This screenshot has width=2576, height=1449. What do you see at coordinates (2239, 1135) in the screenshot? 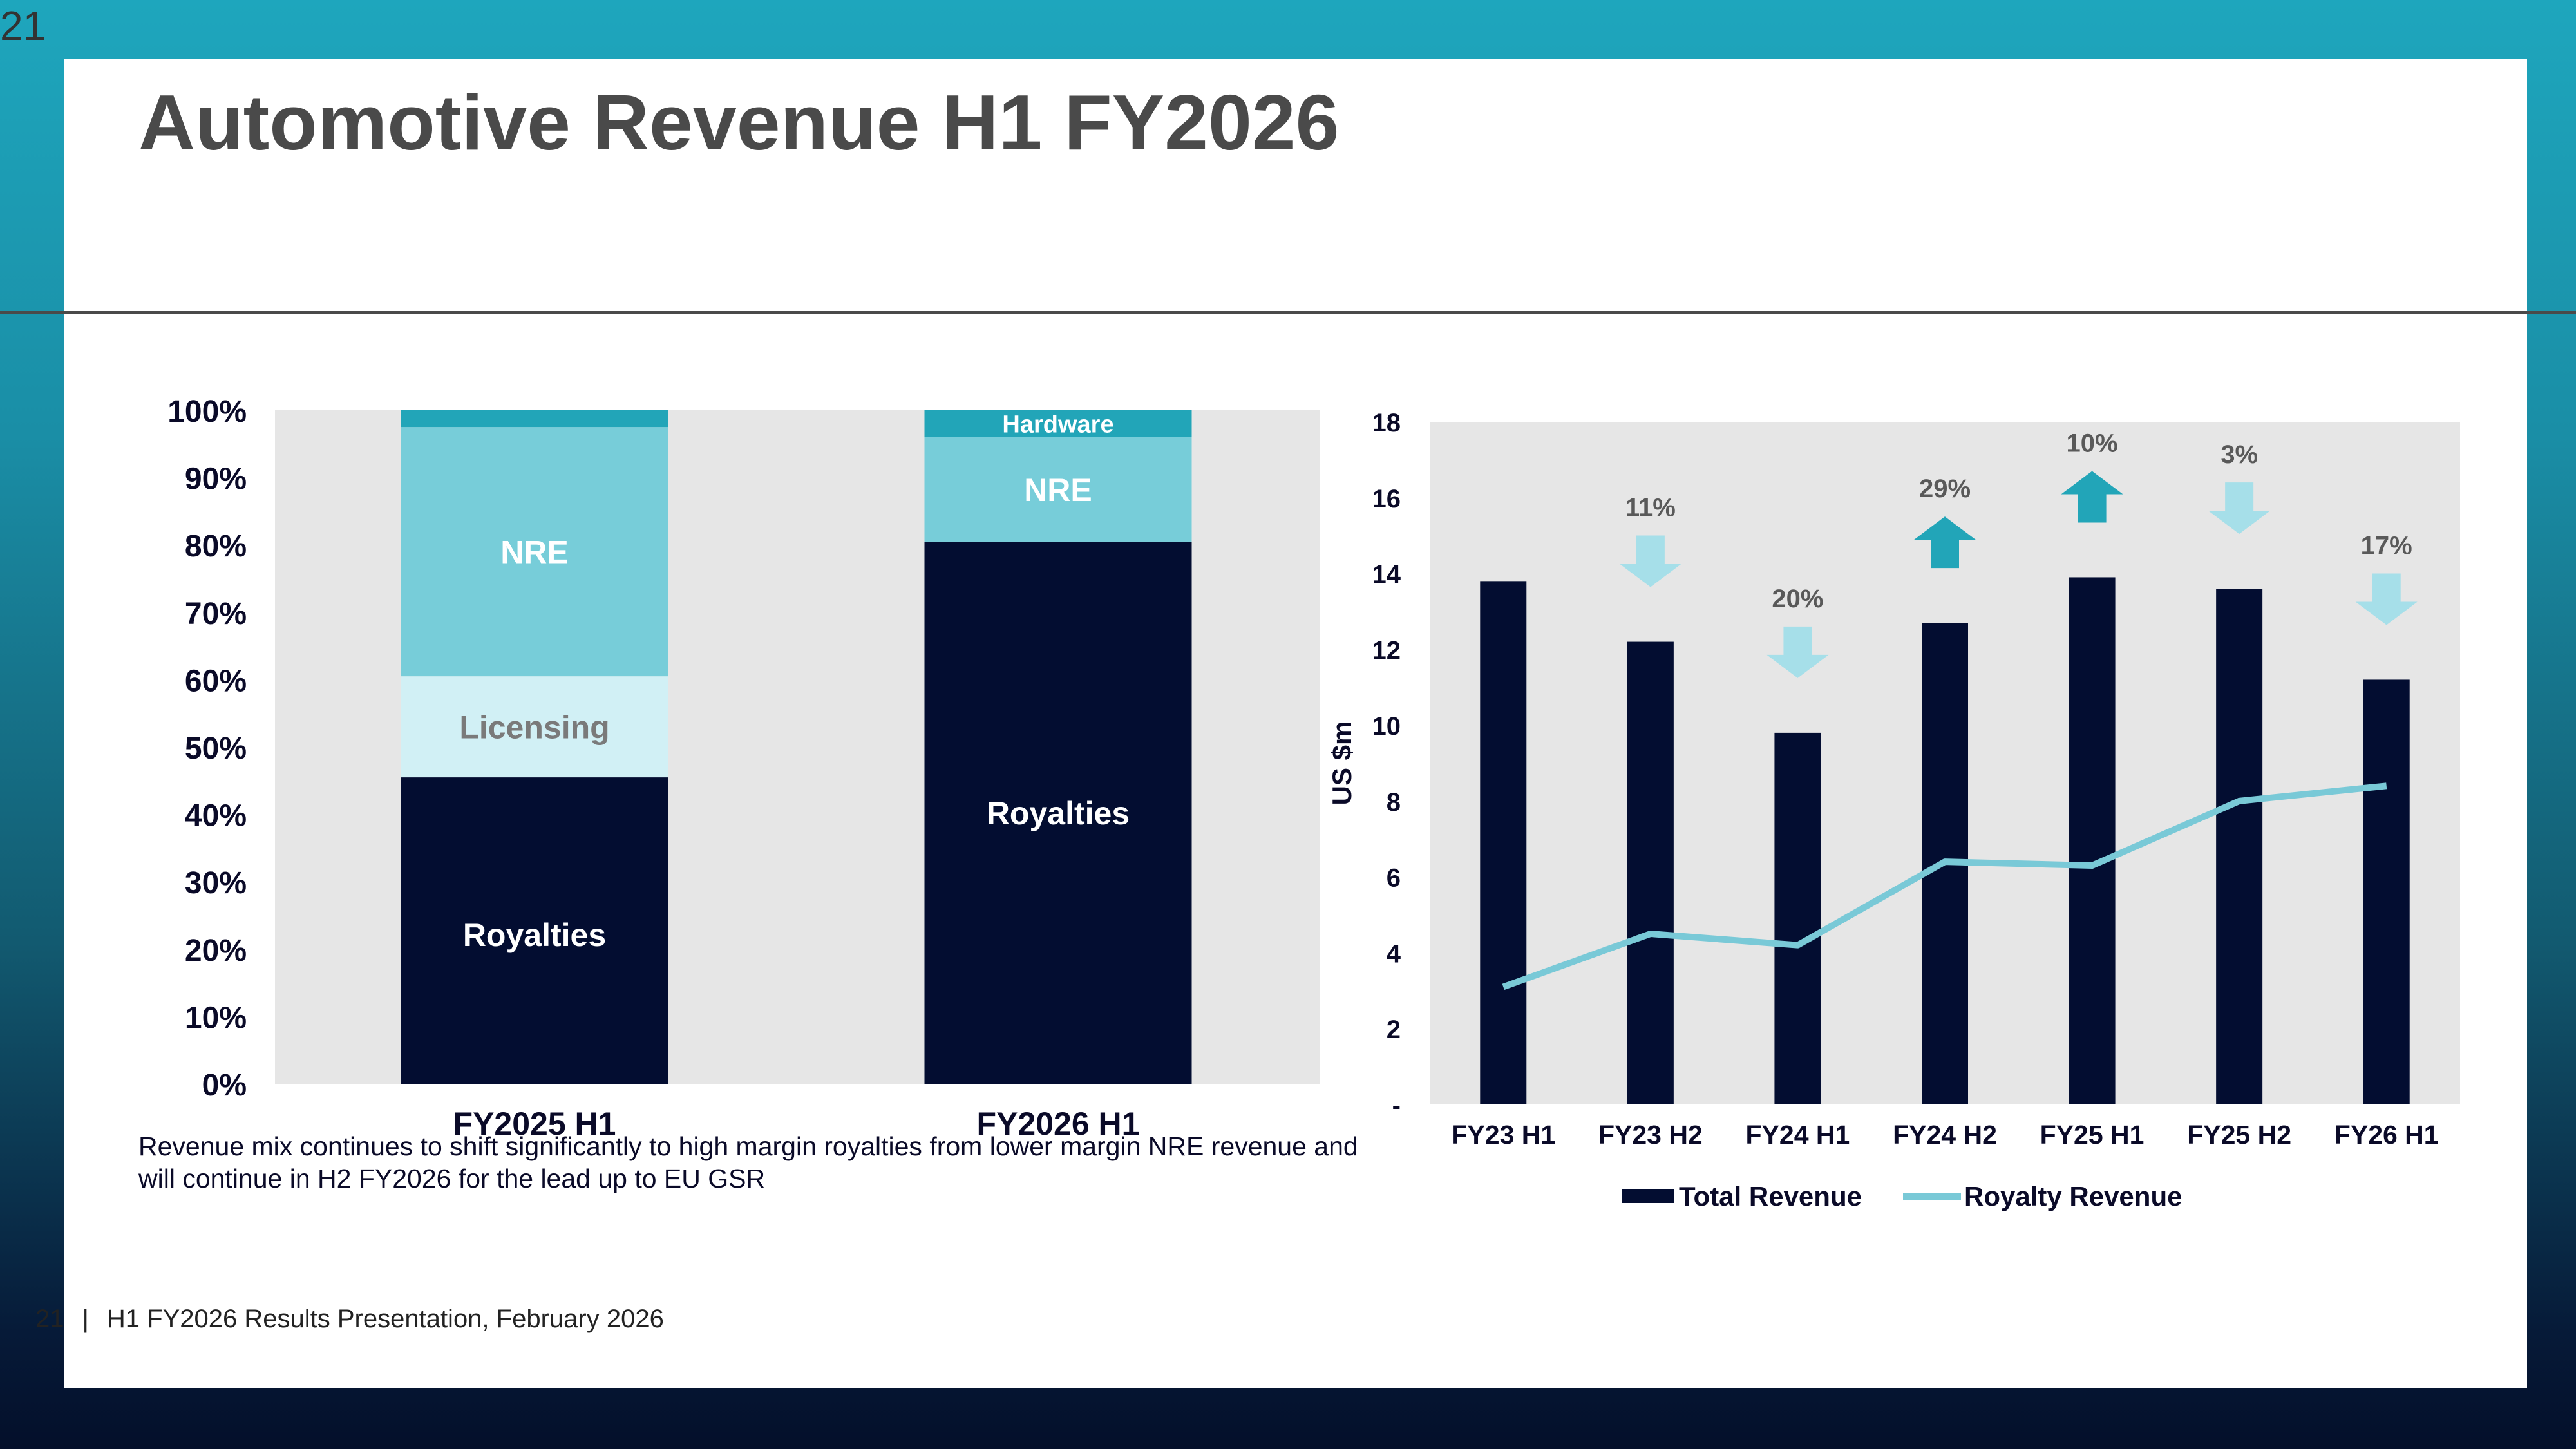
I see `x-tick-label: FY25 H2` at bounding box center [2239, 1135].